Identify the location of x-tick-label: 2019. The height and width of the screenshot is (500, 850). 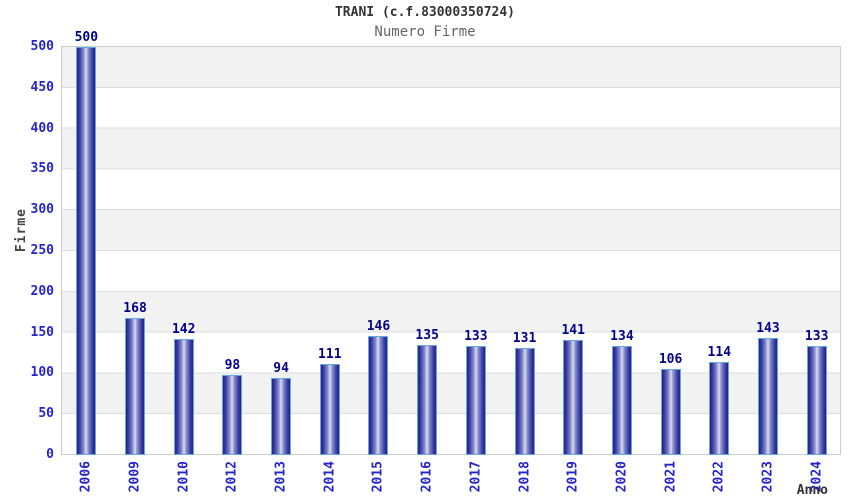
(573, 476).